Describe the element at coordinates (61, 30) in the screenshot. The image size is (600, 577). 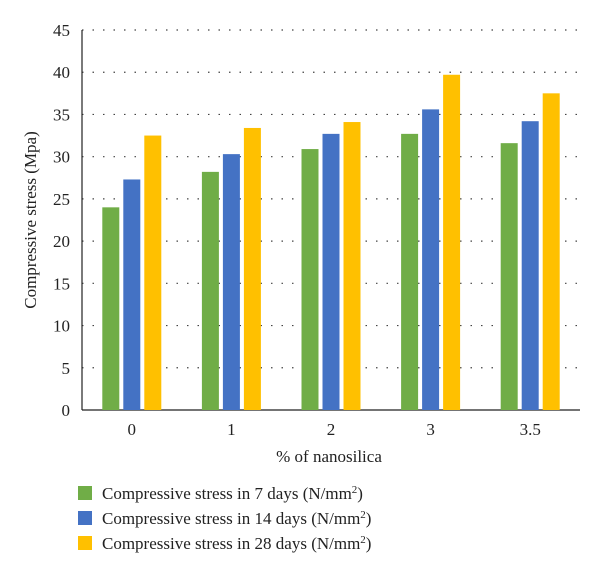
I see `y-tick-label: 45` at that location.